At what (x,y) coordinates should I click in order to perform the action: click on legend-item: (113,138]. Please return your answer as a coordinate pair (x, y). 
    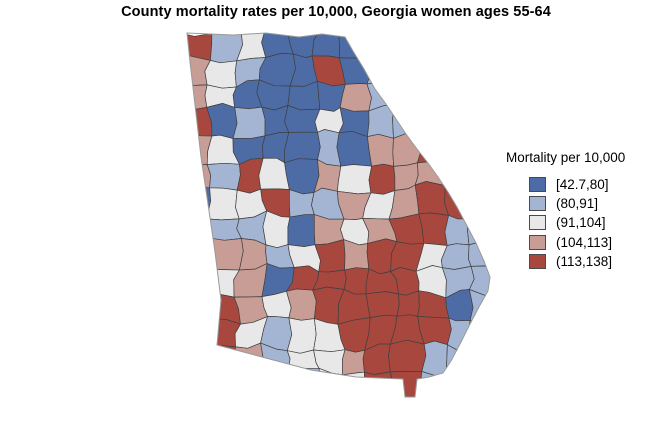
    Looking at the image, I should click on (588, 261).